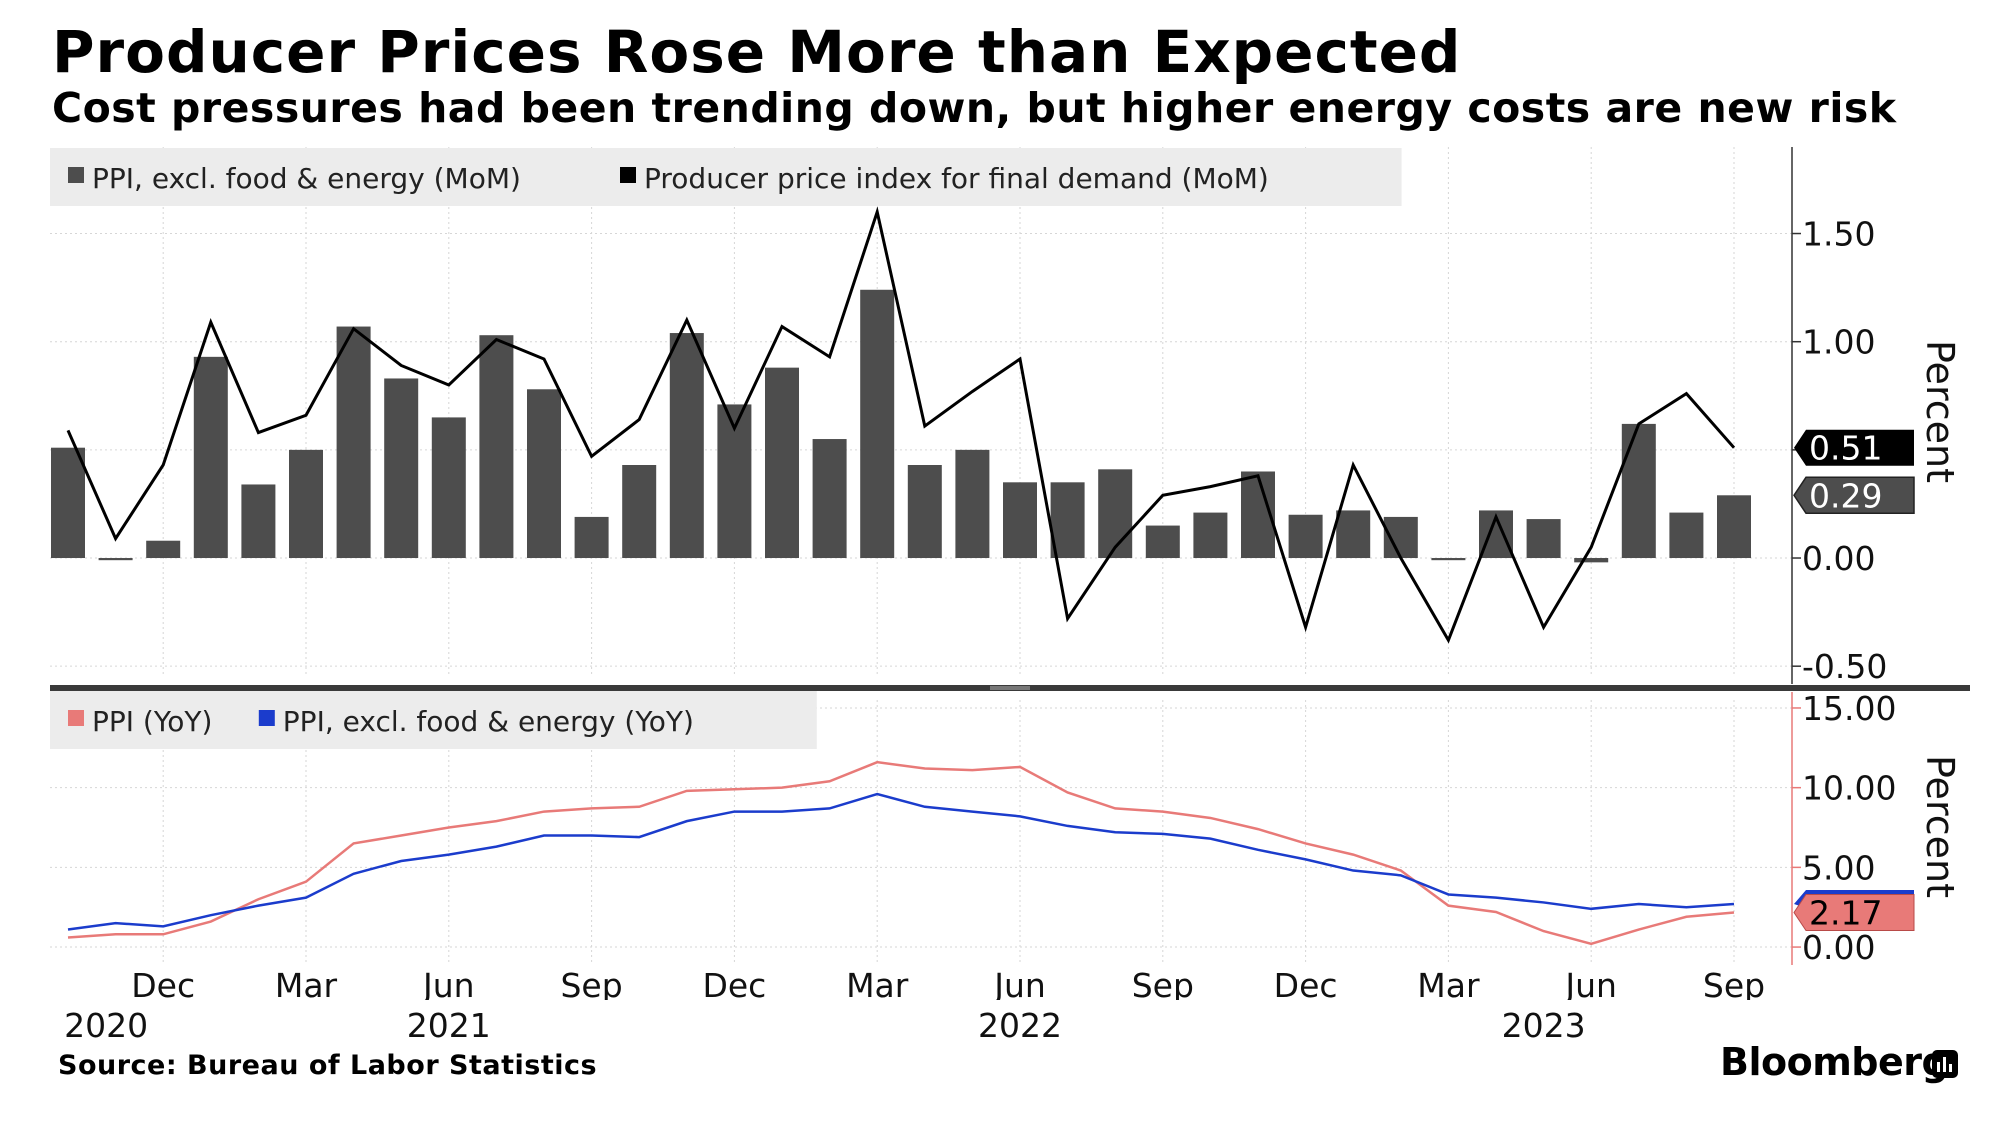 The image size is (2006, 1122). What do you see at coordinates (1844, 666) in the screenshot?
I see `top-ytick-label: -0.50` at bounding box center [1844, 666].